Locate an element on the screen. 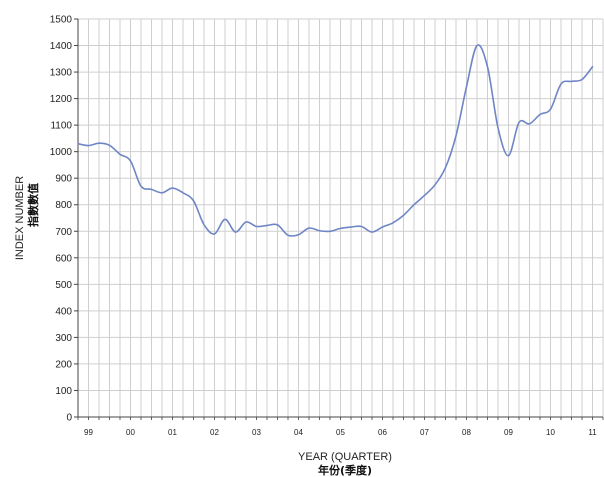 This screenshot has height=477, width=604. x-tick-label: 05 is located at coordinates (340, 432).